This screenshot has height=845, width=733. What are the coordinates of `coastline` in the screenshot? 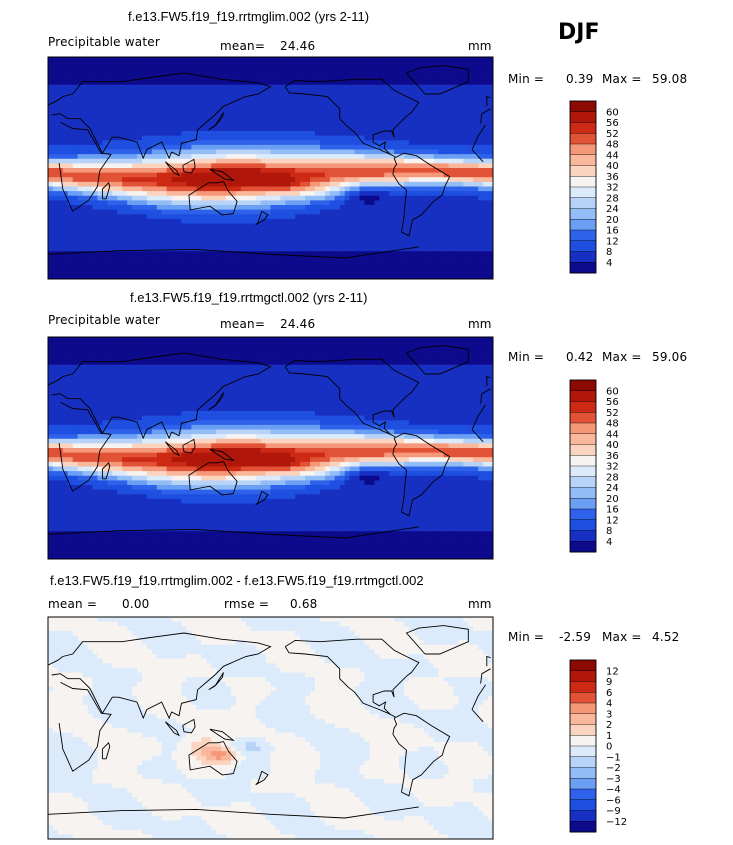 It's located at (189, 166).